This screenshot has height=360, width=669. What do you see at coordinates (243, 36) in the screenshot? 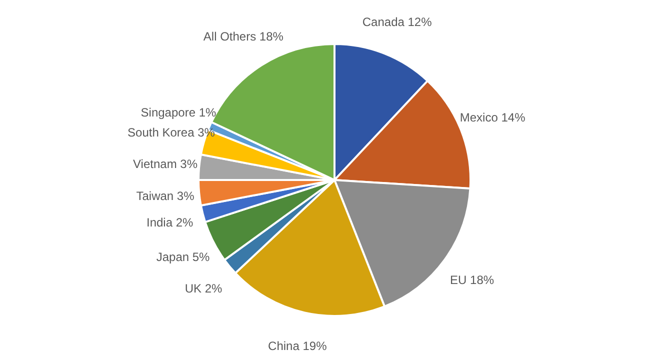
I see `slice-label: All Others 18%` at bounding box center [243, 36].